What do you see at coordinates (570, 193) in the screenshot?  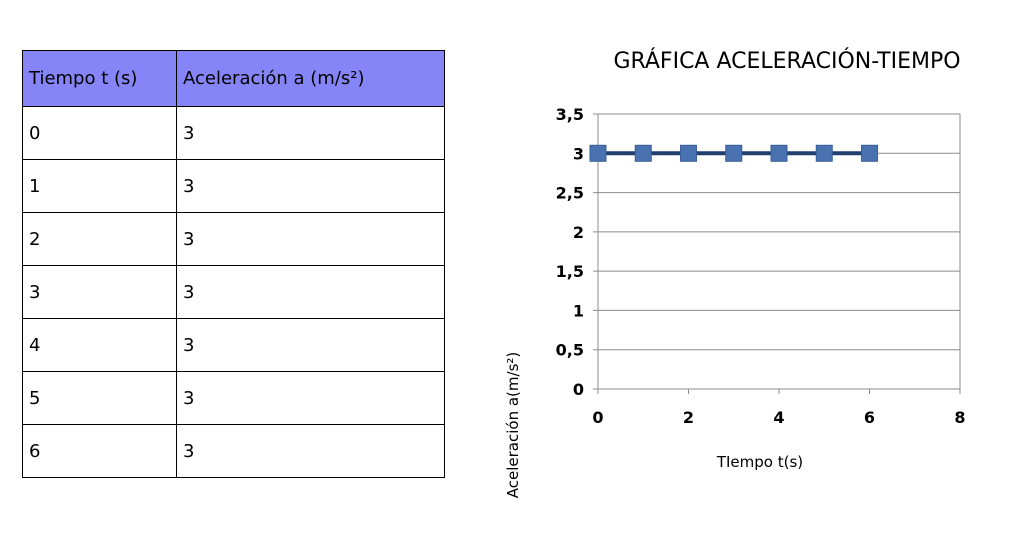 I see `y-tick-label: 2,5` at bounding box center [570, 193].